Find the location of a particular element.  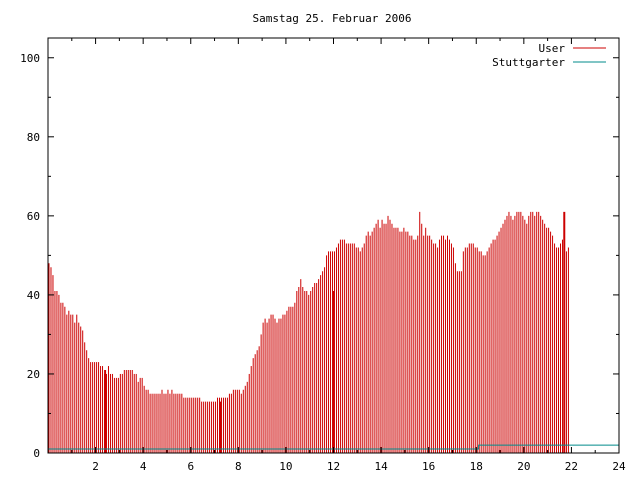

x-tick-label: 18 is located at coordinates (476, 466).